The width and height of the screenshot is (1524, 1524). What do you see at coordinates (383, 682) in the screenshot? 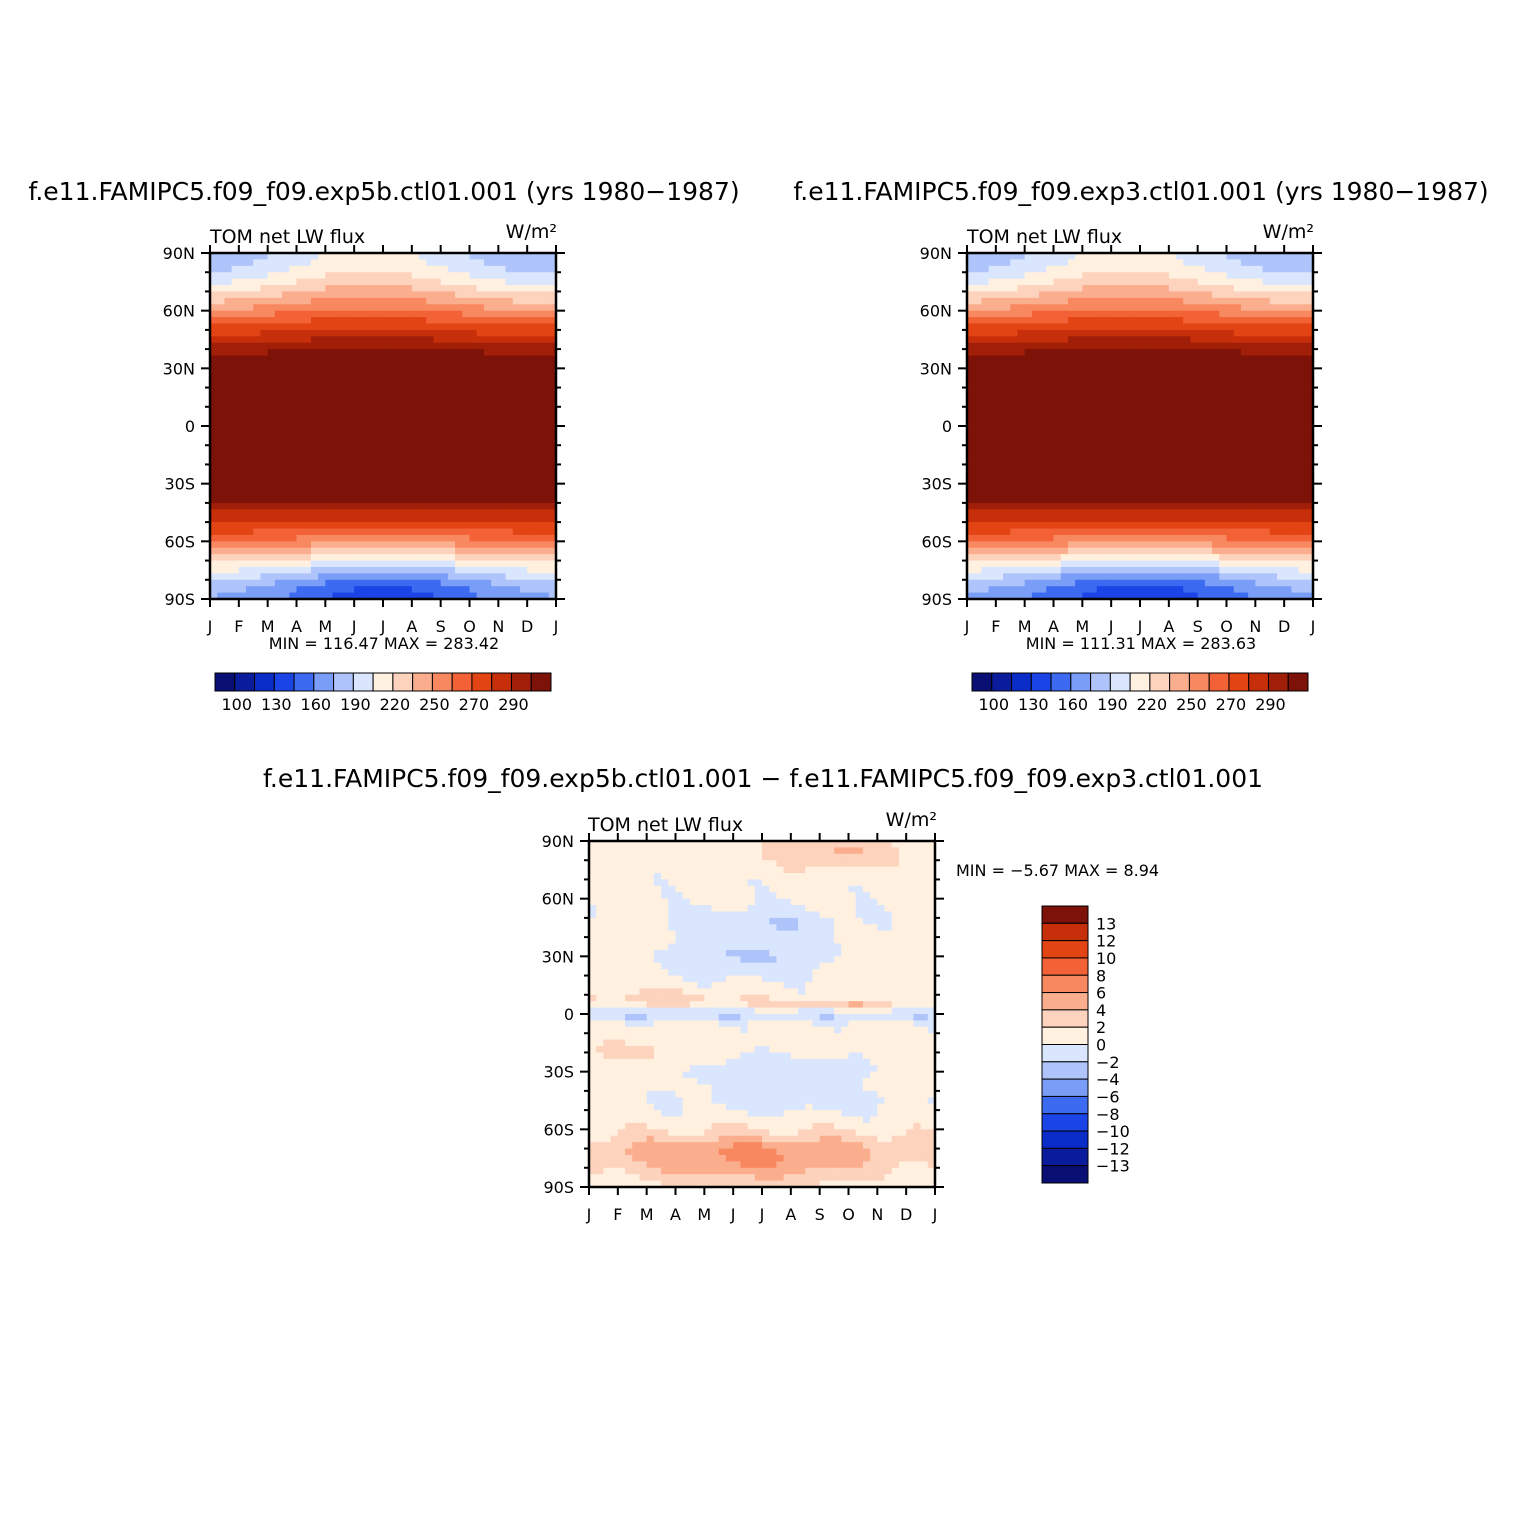
I see `colorbar-box` at bounding box center [383, 682].